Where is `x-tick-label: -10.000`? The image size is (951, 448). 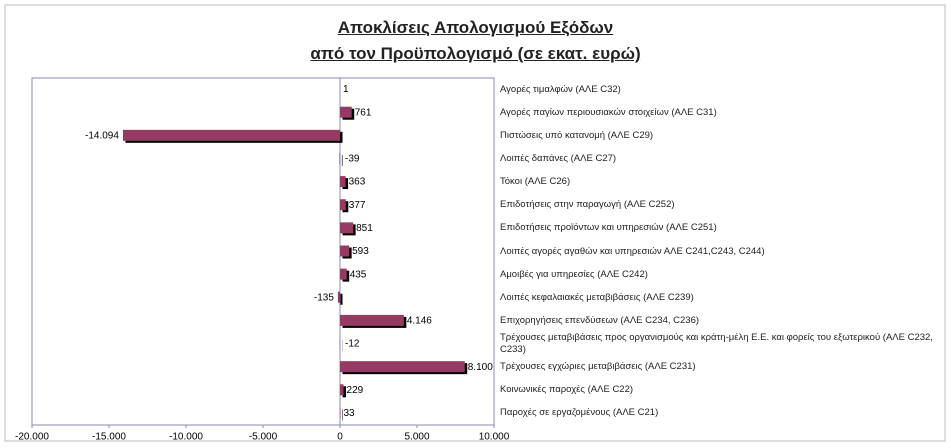
x-tick-label: -10.000 is located at coordinates (186, 437).